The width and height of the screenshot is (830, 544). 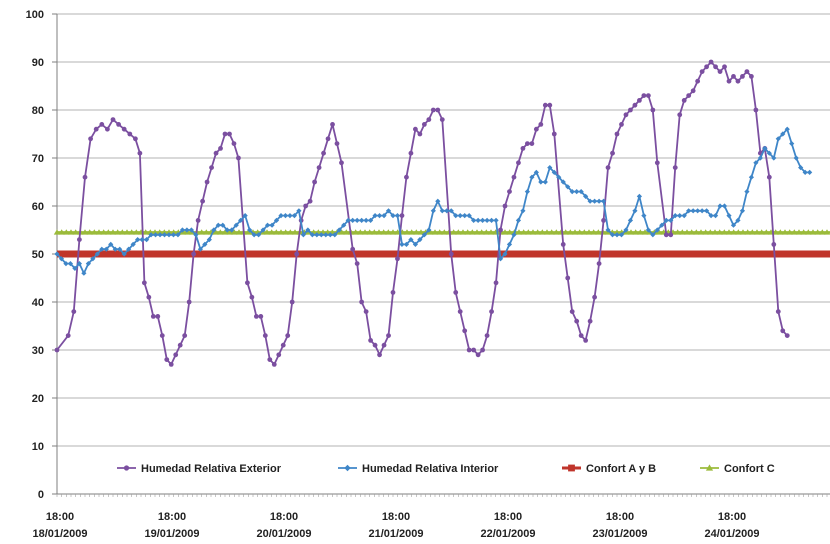 What do you see at coordinates (621, 469) in the screenshot?
I see `legend-label: Confort A y B` at bounding box center [621, 469].